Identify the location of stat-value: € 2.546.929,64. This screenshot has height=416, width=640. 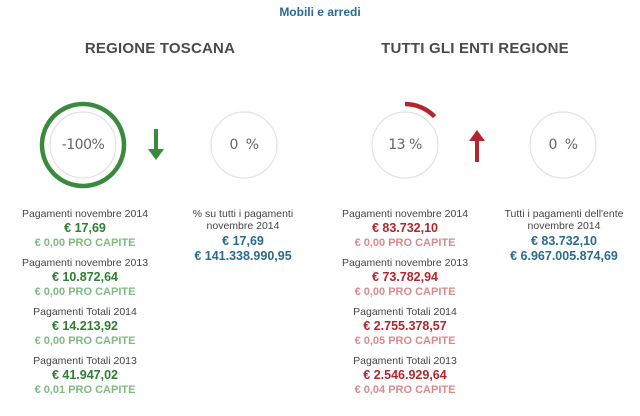
(405, 375).